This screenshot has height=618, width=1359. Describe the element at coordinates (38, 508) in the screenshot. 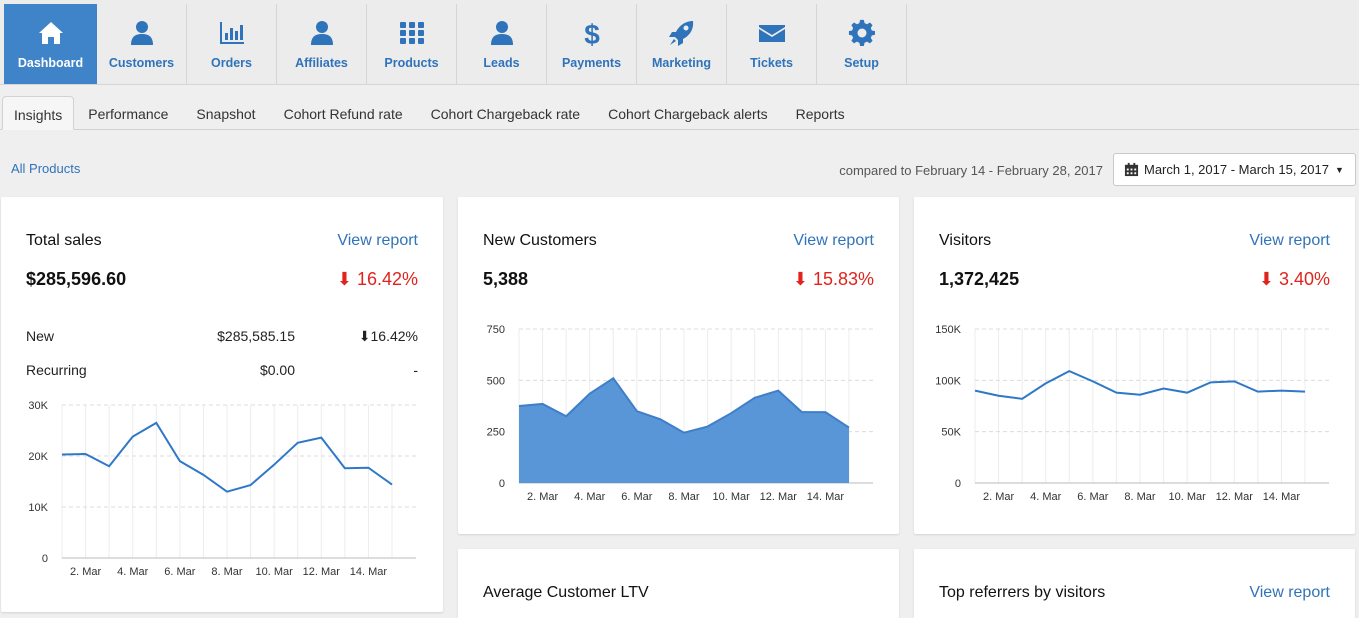

I see `y-tick-label: 10K` at that location.